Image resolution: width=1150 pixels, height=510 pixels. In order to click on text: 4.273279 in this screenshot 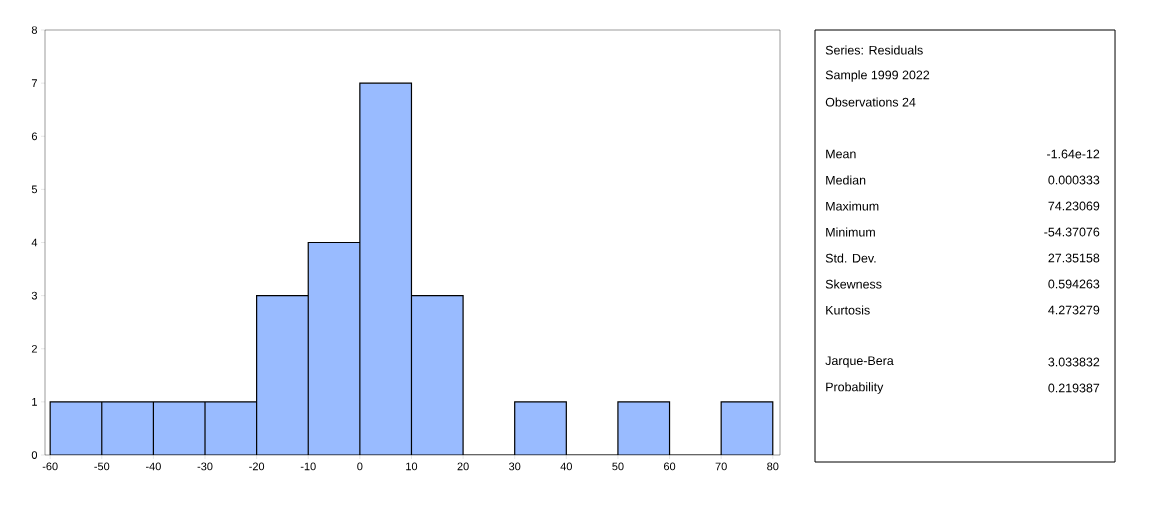, I will do `click(1074, 310)`.